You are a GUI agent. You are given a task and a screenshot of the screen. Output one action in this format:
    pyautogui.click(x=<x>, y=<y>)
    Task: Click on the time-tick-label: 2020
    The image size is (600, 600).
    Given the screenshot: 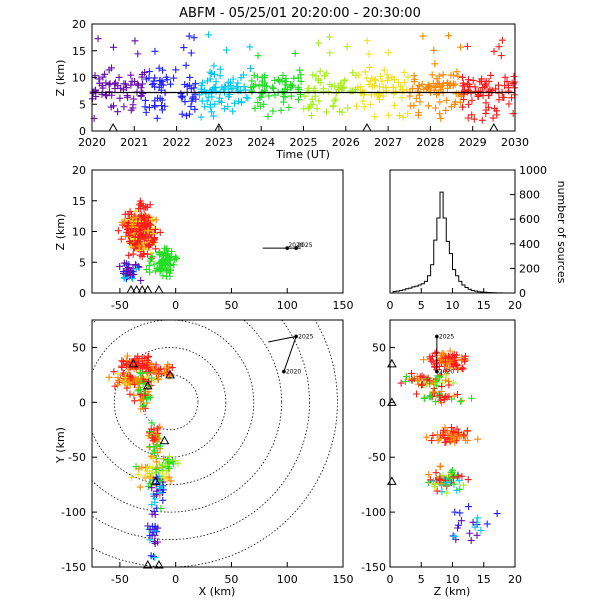 What is the action you would take?
    pyautogui.click(x=92, y=142)
    